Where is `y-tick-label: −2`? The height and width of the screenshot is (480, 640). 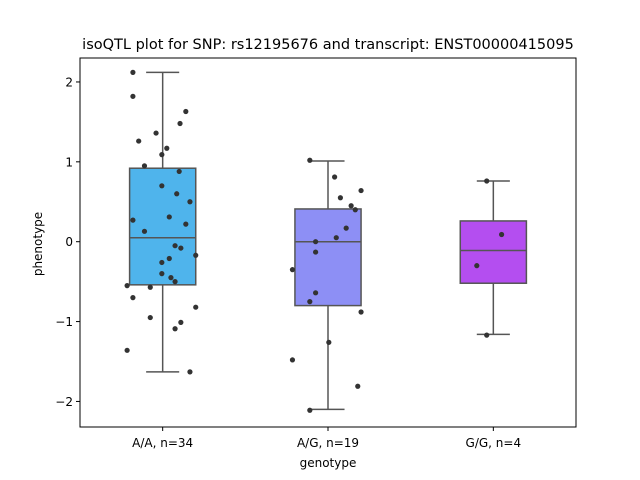 y-tick-label: −2 is located at coordinates (64, 402).